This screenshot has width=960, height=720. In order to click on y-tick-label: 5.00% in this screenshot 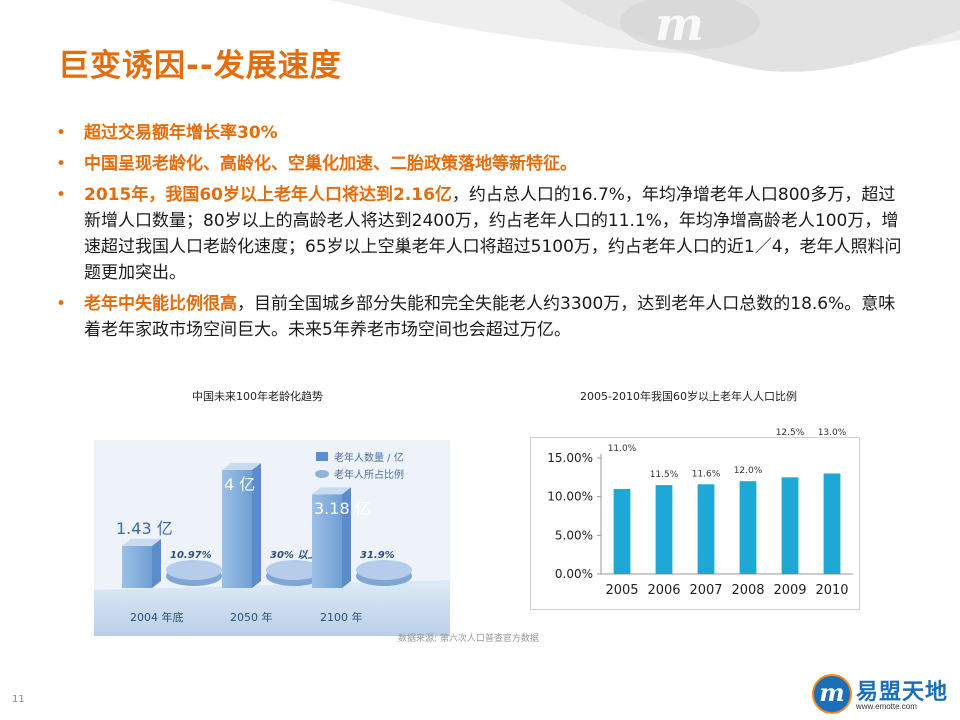, I will do `click(574, 535)`.